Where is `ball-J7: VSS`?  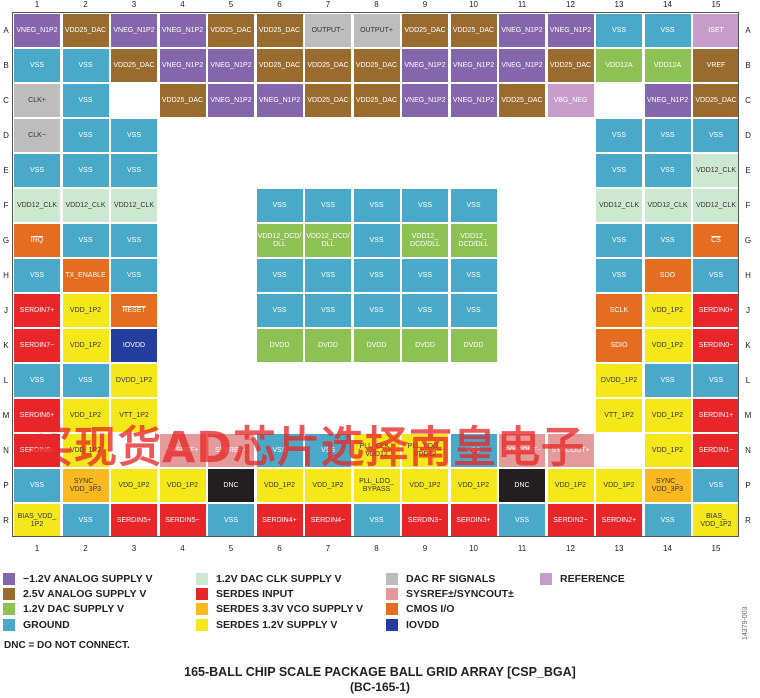
ball-J7: VSS is located at coordinates (328, 310).